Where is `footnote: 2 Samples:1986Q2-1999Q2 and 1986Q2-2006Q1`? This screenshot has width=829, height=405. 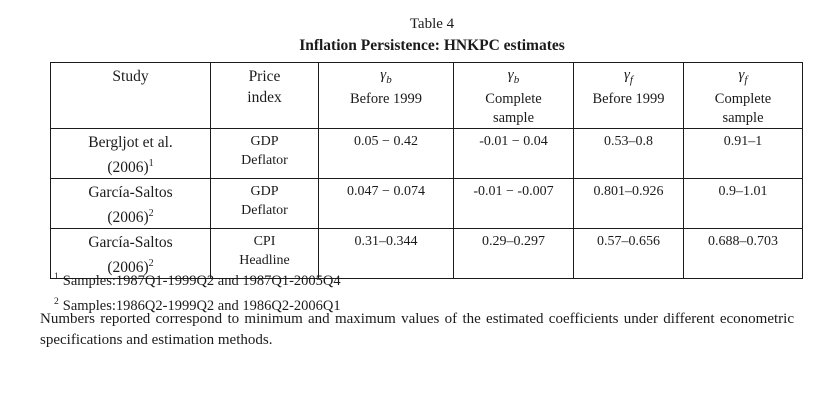 footnote: 2 Samples:1986Q2-1999Q2 and 1986Q2-2006Q1 is located at coordinates (197, 304).